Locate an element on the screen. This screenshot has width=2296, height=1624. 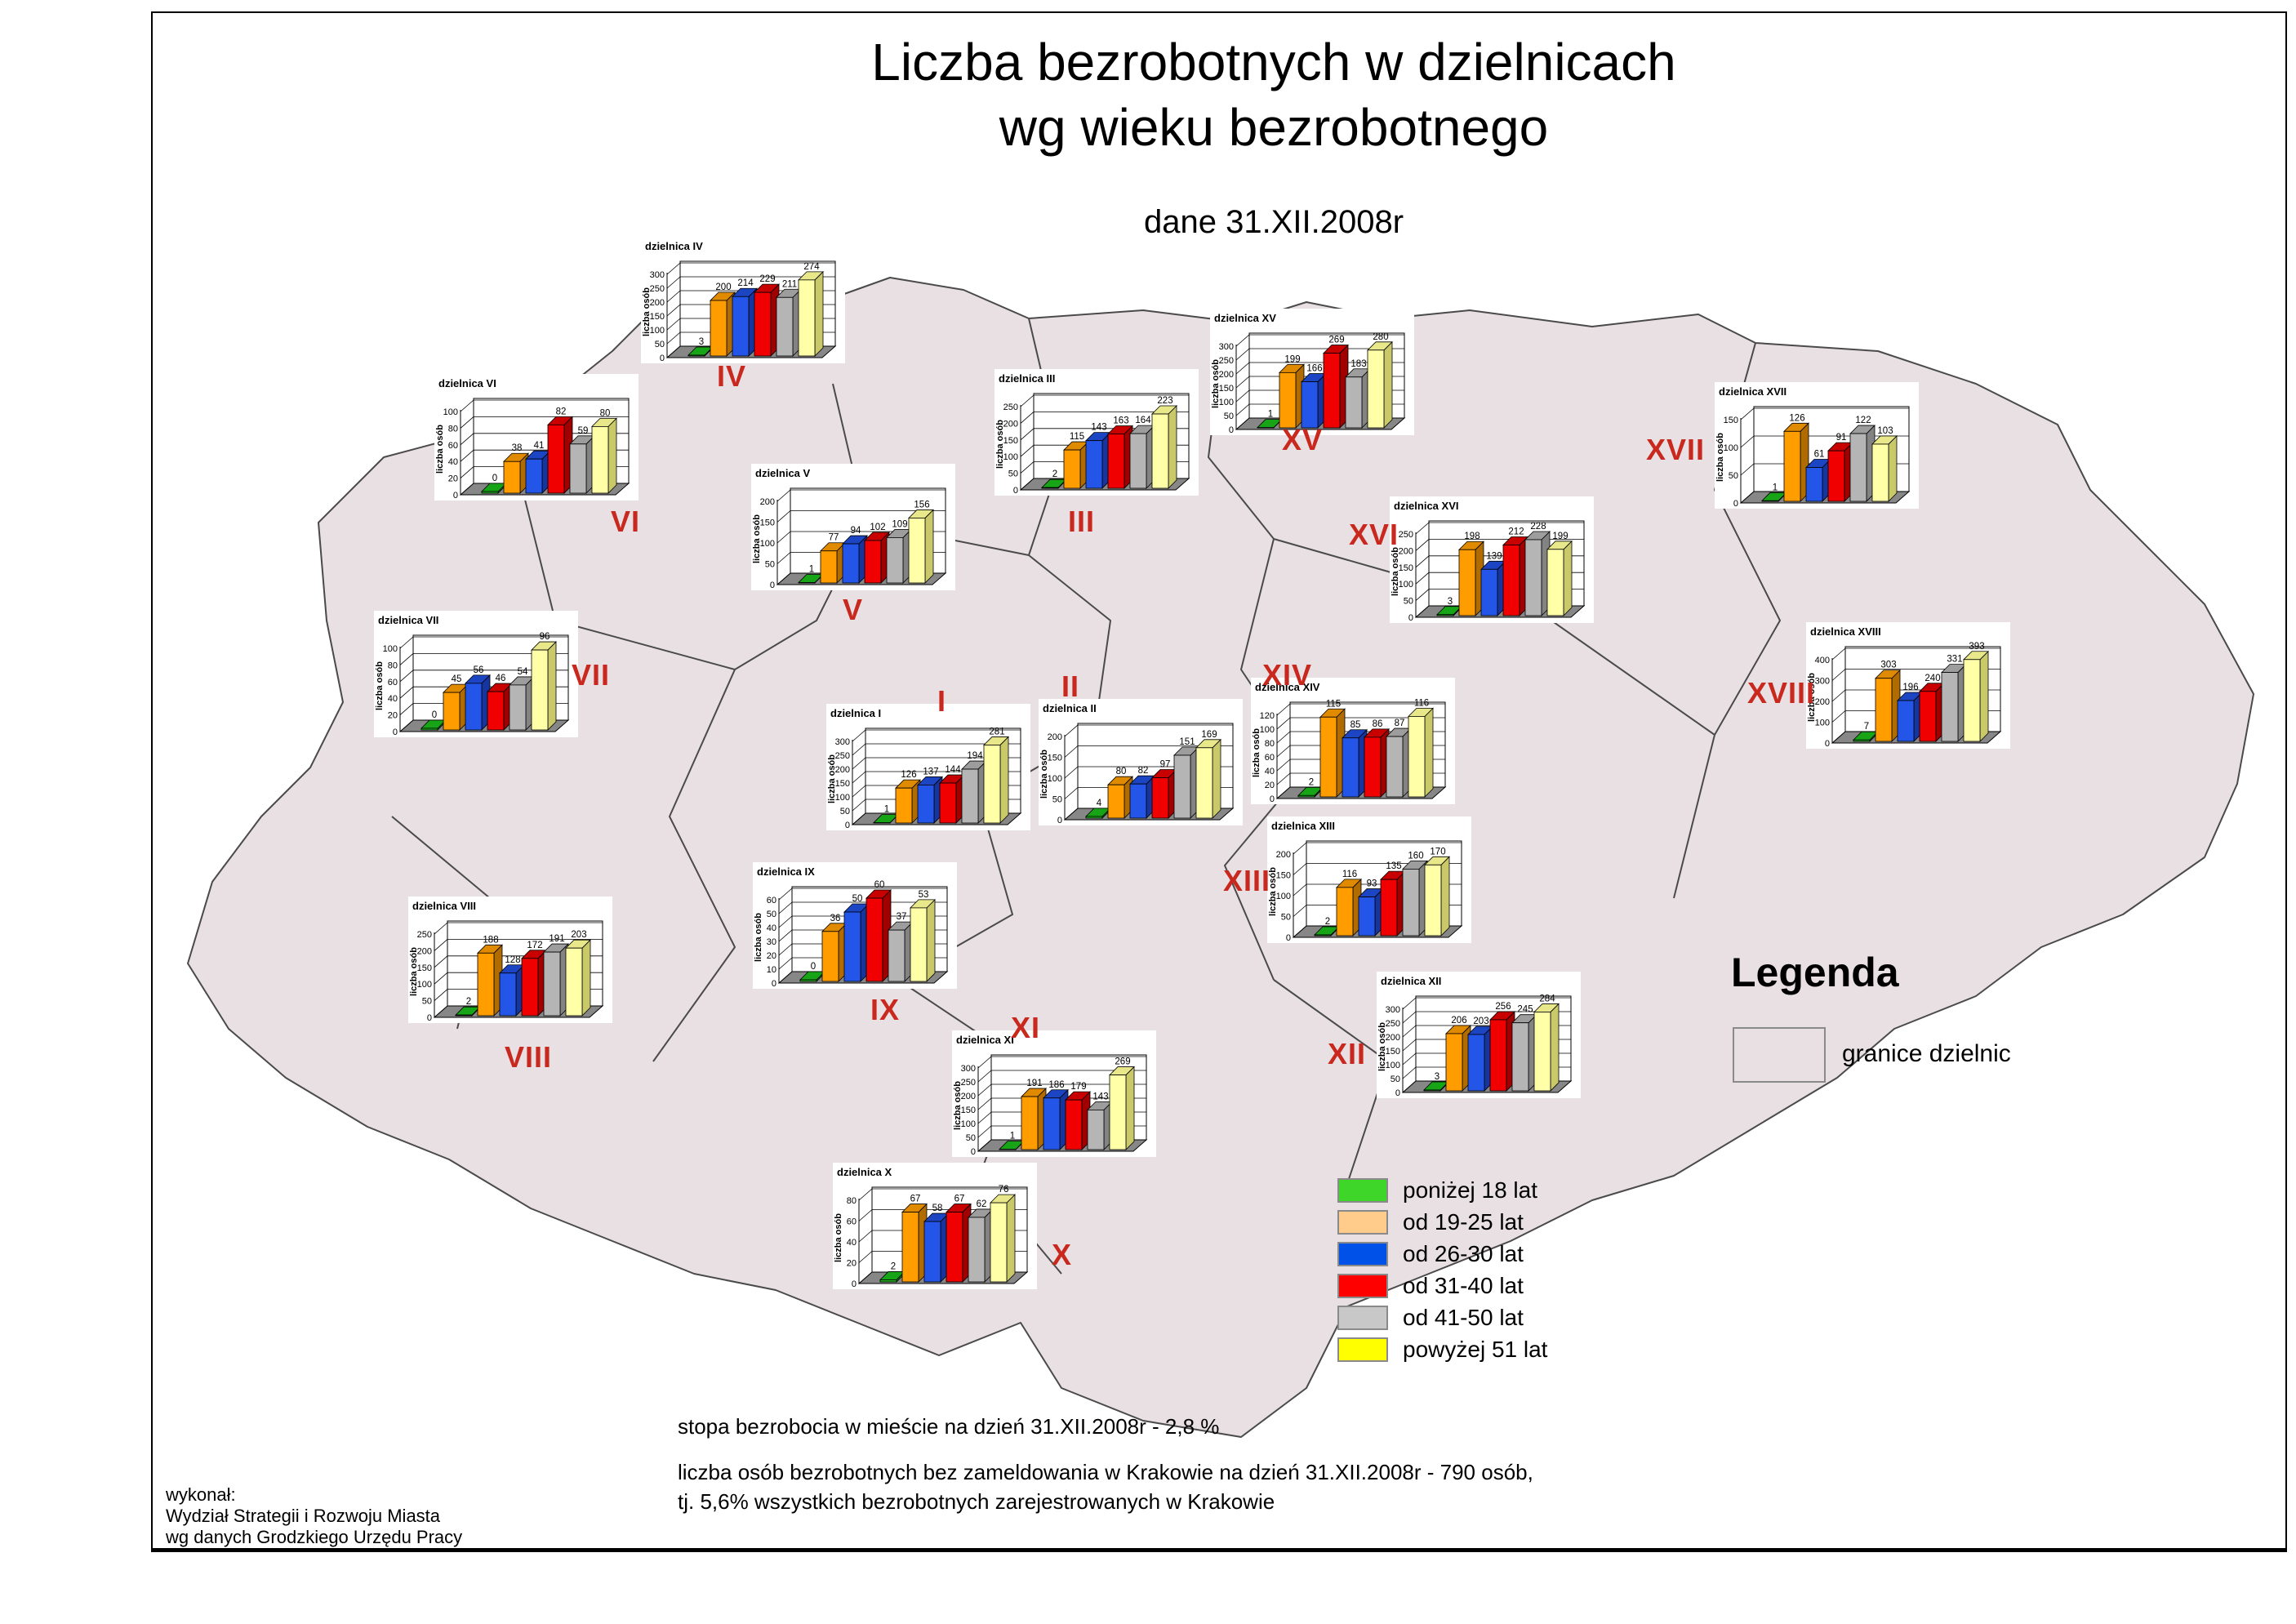
age-legend-item: od 26-30 lat is located at coordinates (1442, 1254).